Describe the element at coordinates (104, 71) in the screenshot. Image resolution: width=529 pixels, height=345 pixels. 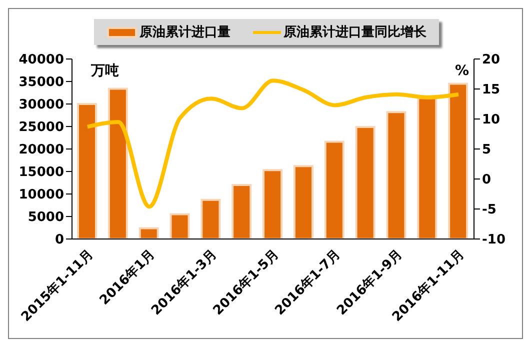
I see `y-axis-title: 万吨` at that location.